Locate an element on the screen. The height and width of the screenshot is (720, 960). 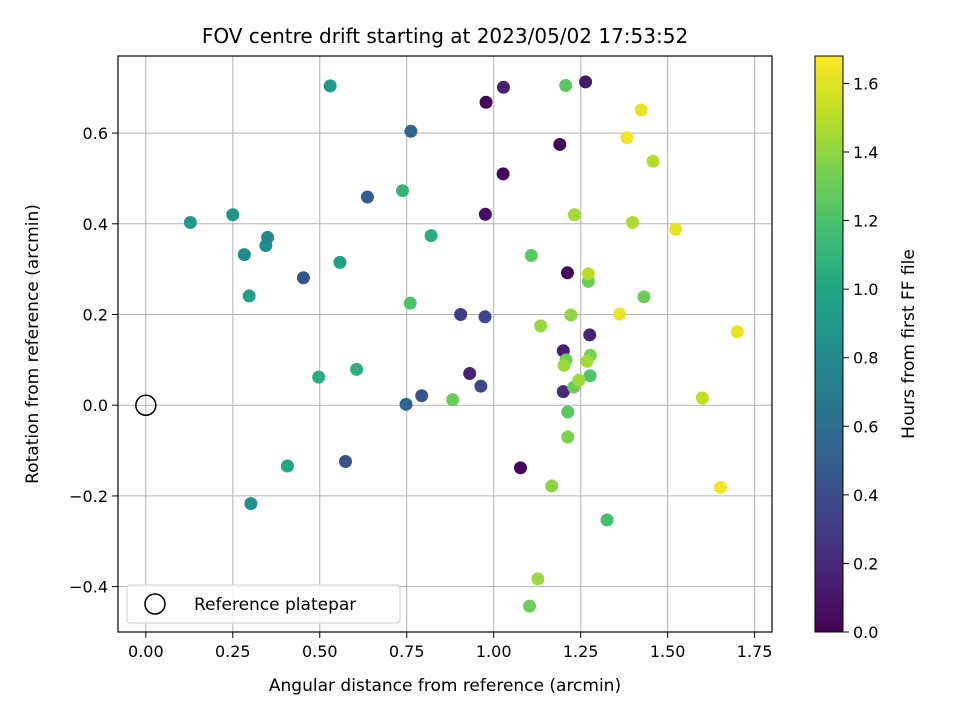
y-axis-ticks: −0.4 −0.2 0.0 0.2 0.4 0.6 is located at coordinates (93, 360).